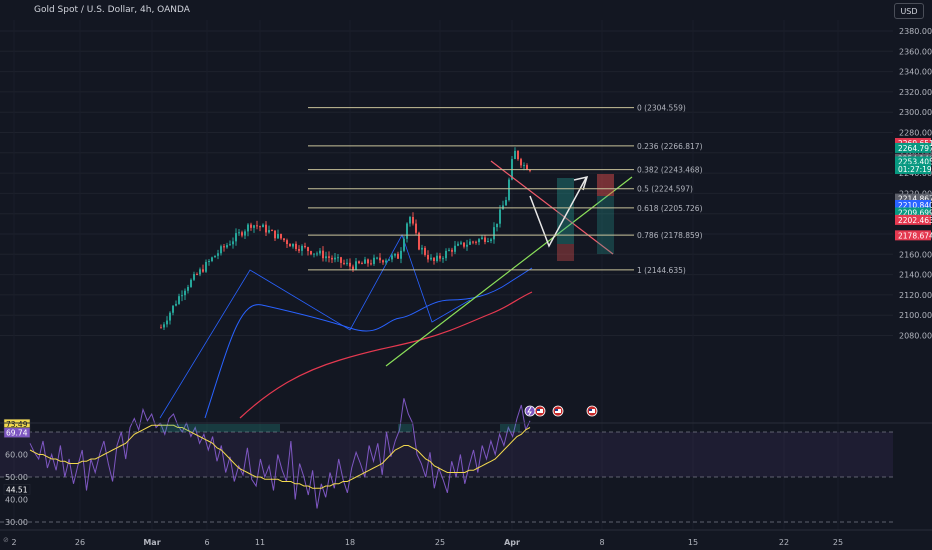 This screenshot has width=932, height=550. I want to click on projection-arrow, so click(558, 212).